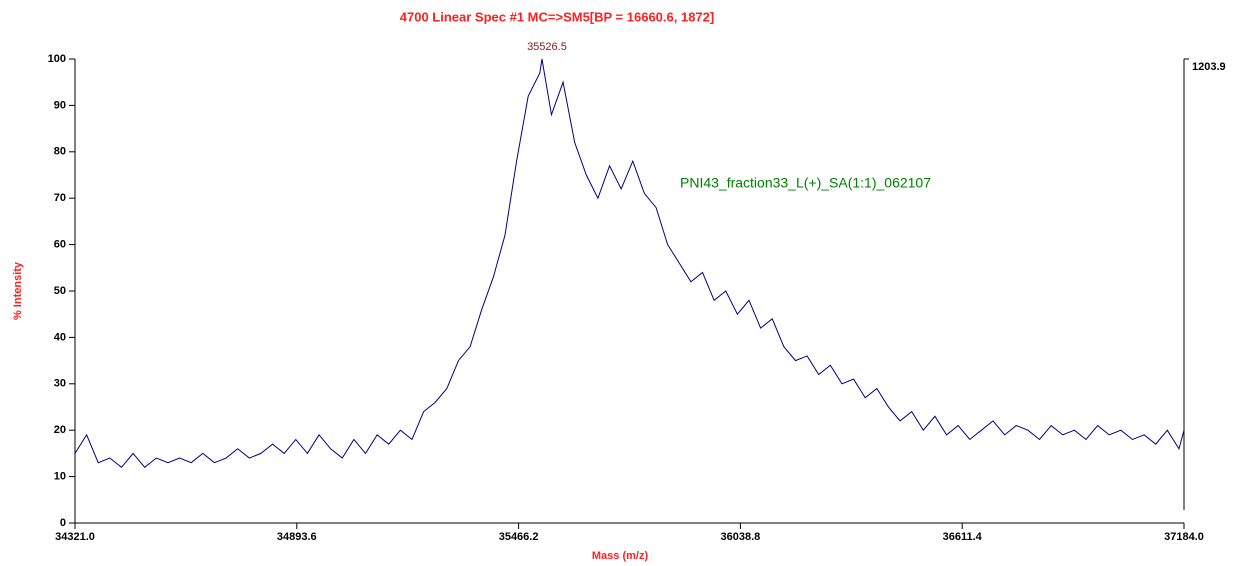  Describe the element at coordinates (741, 537) in the screenshot. I see `x-tick-label: 36038.8` at that location.